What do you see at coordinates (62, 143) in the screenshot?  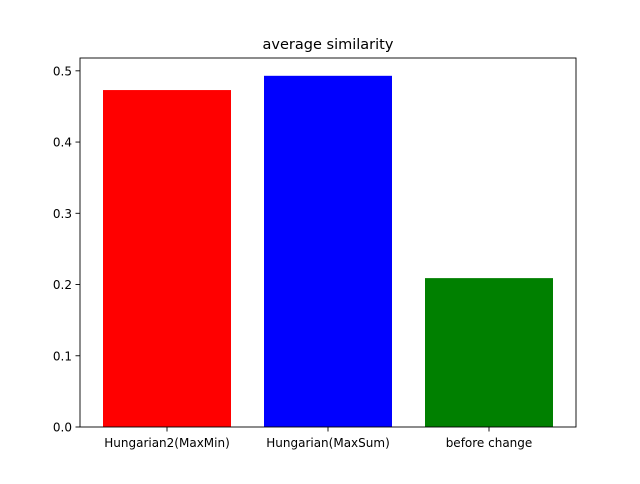 I see `y-tick-label-4: 0.4` at bounding box center [62, 143].